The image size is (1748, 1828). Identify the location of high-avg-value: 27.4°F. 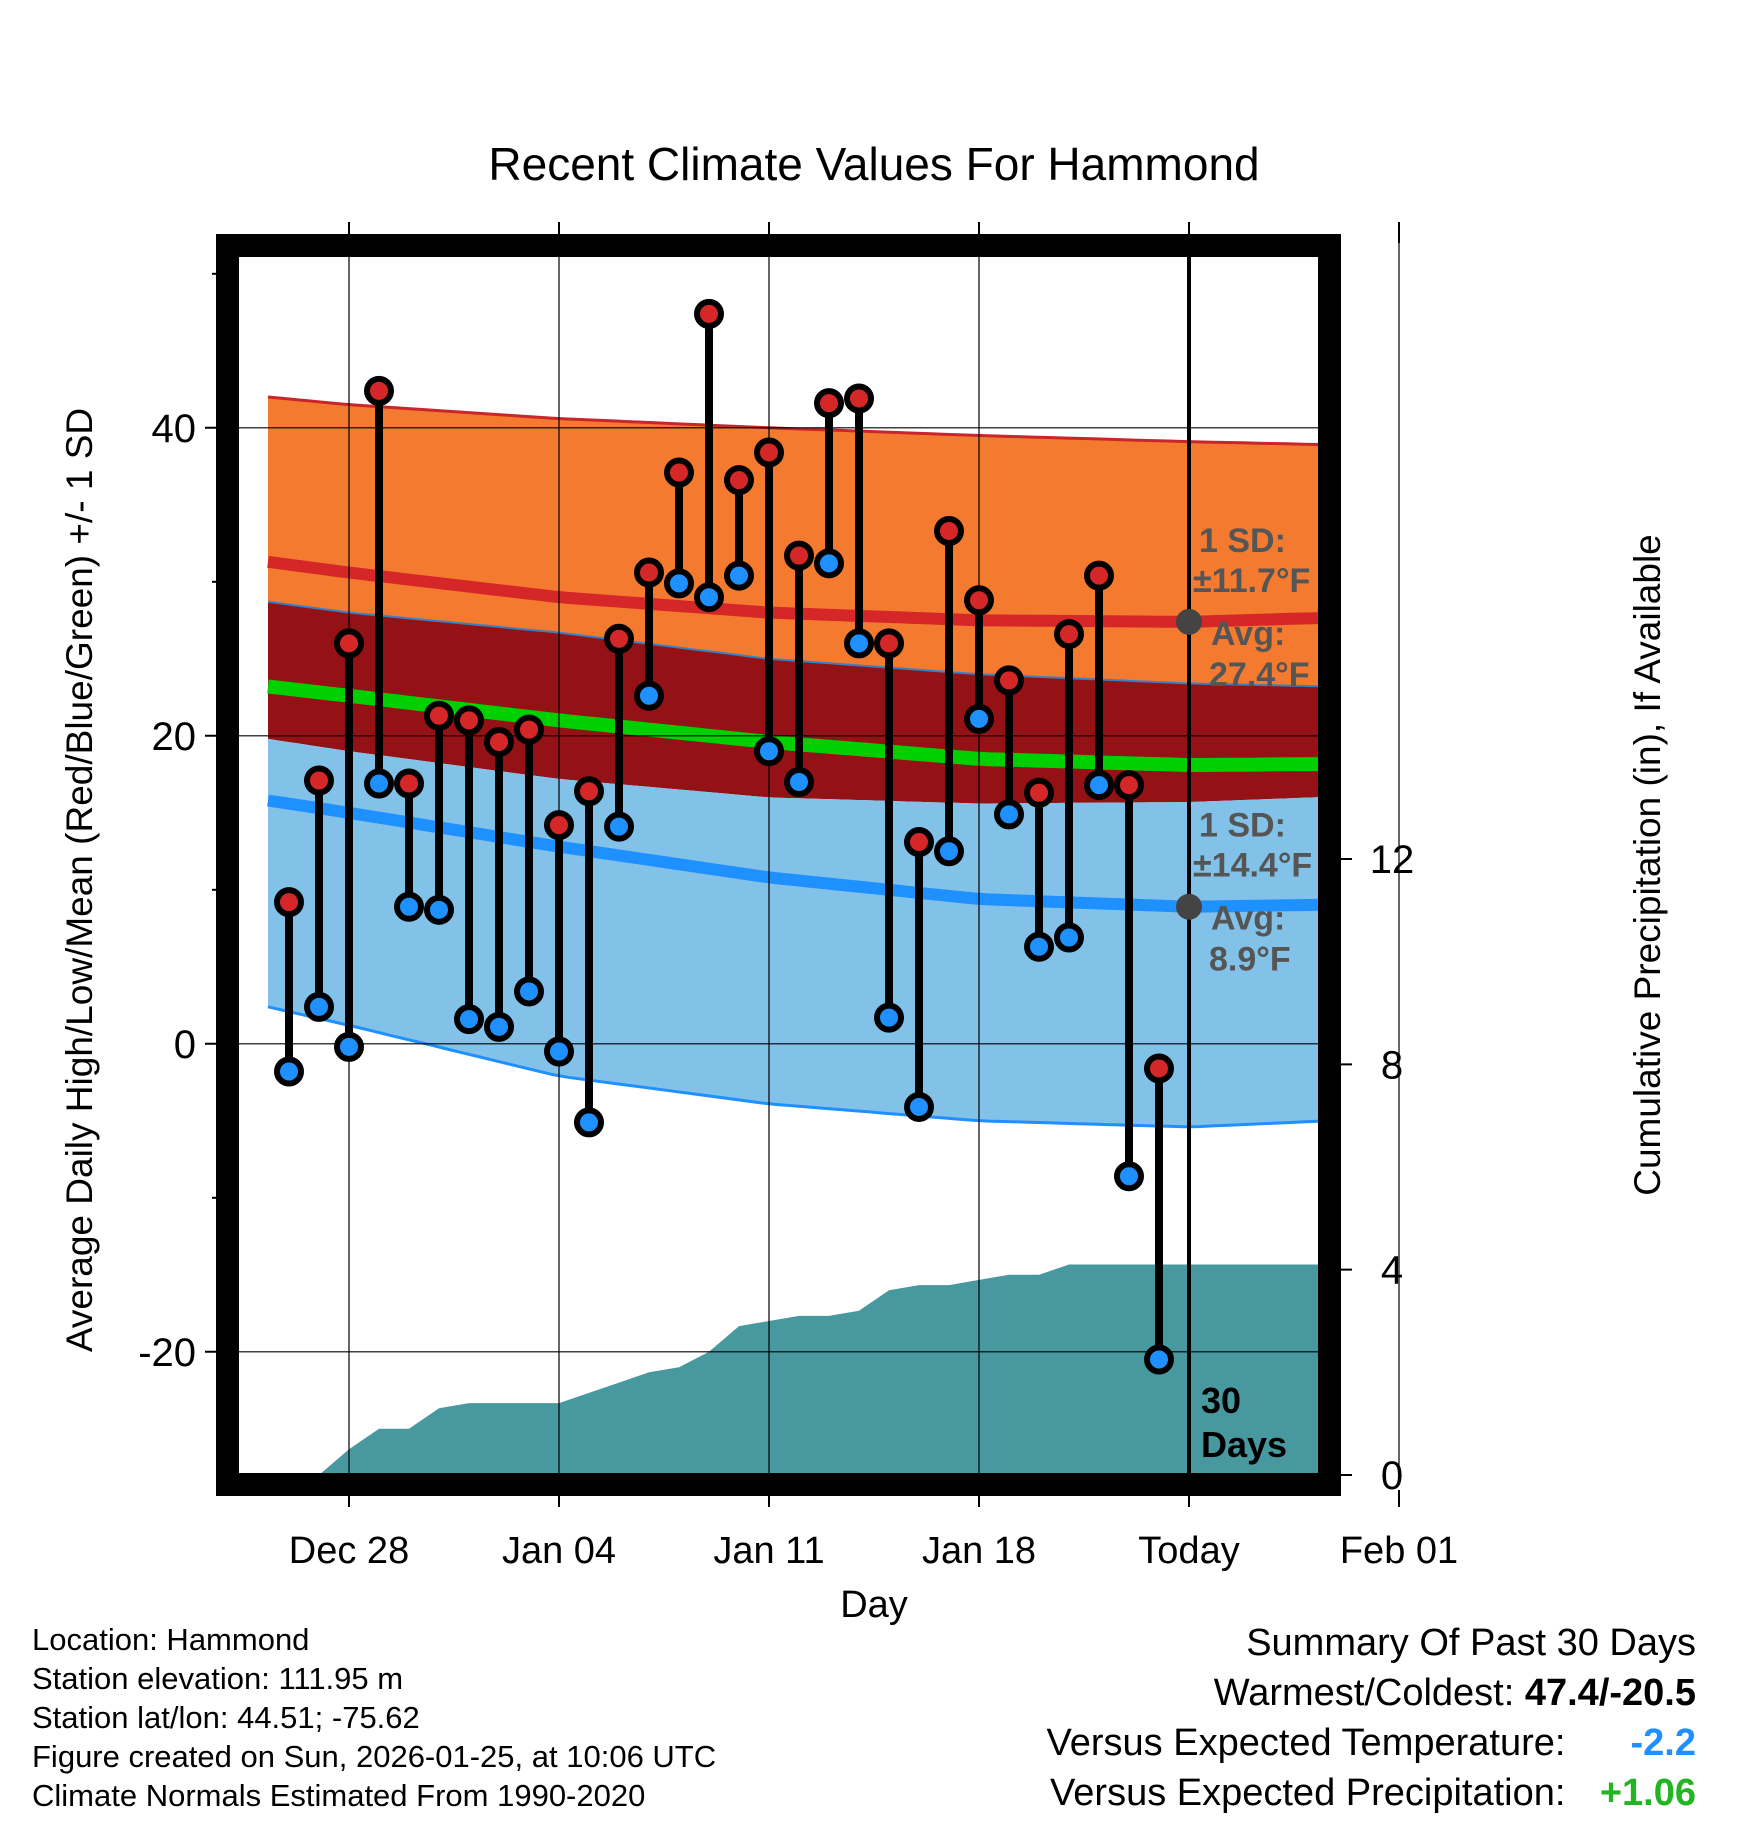
(1259, 675).